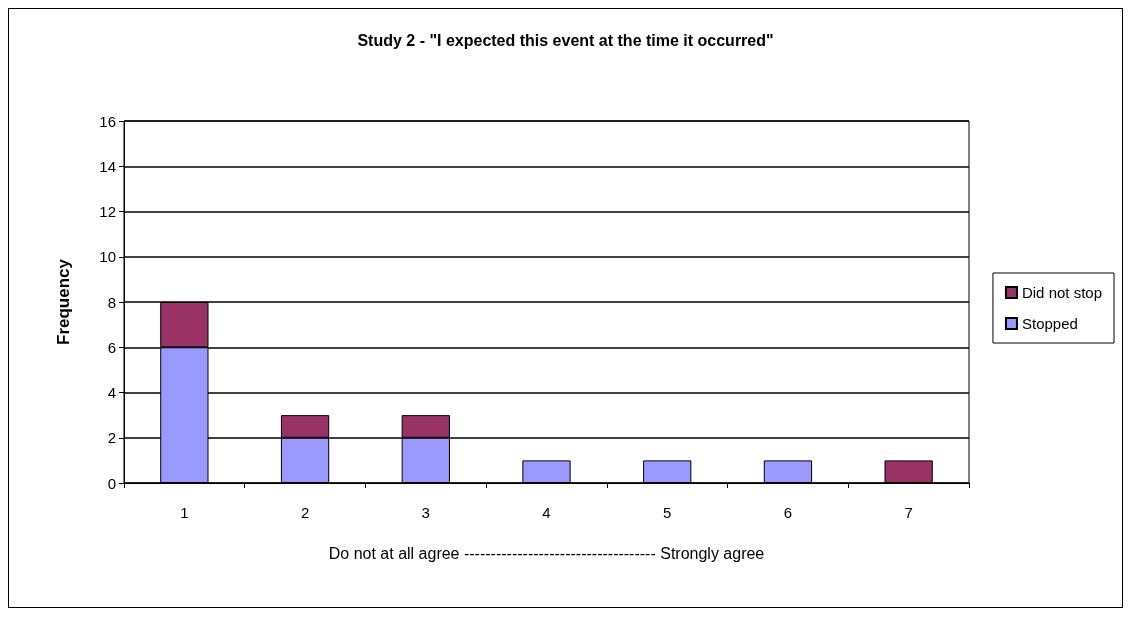 Image resolution: width=1135 pixels, height=620 pixels. I want to click on x-tick-label: 4, so click(546, 512).